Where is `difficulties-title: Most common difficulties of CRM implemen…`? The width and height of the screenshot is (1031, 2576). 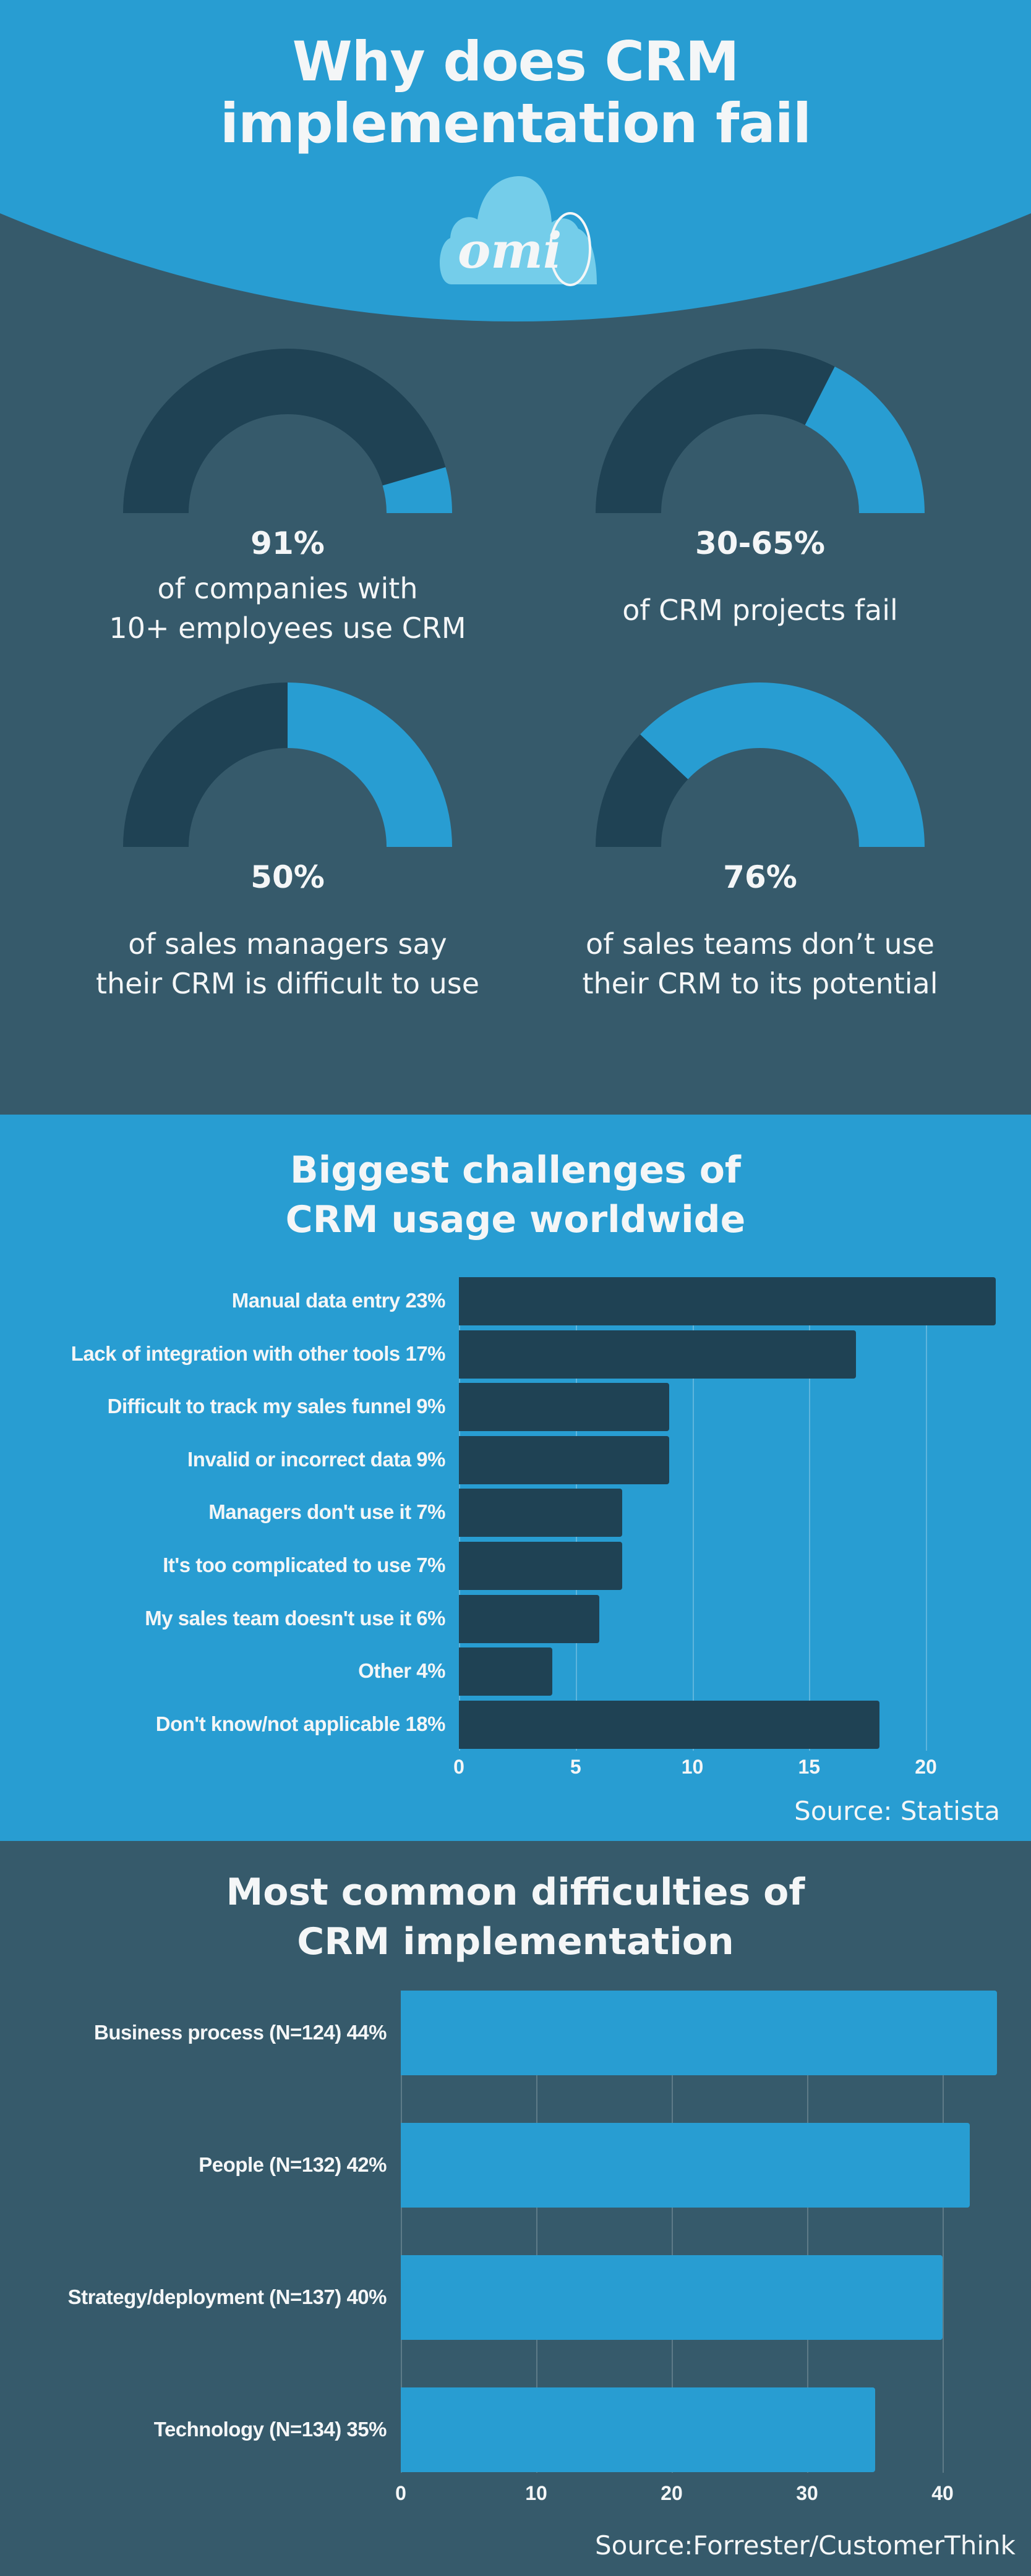 difficulties-title: Most common difficulties of CRM implemen… is located at coordinates (515, 1917).